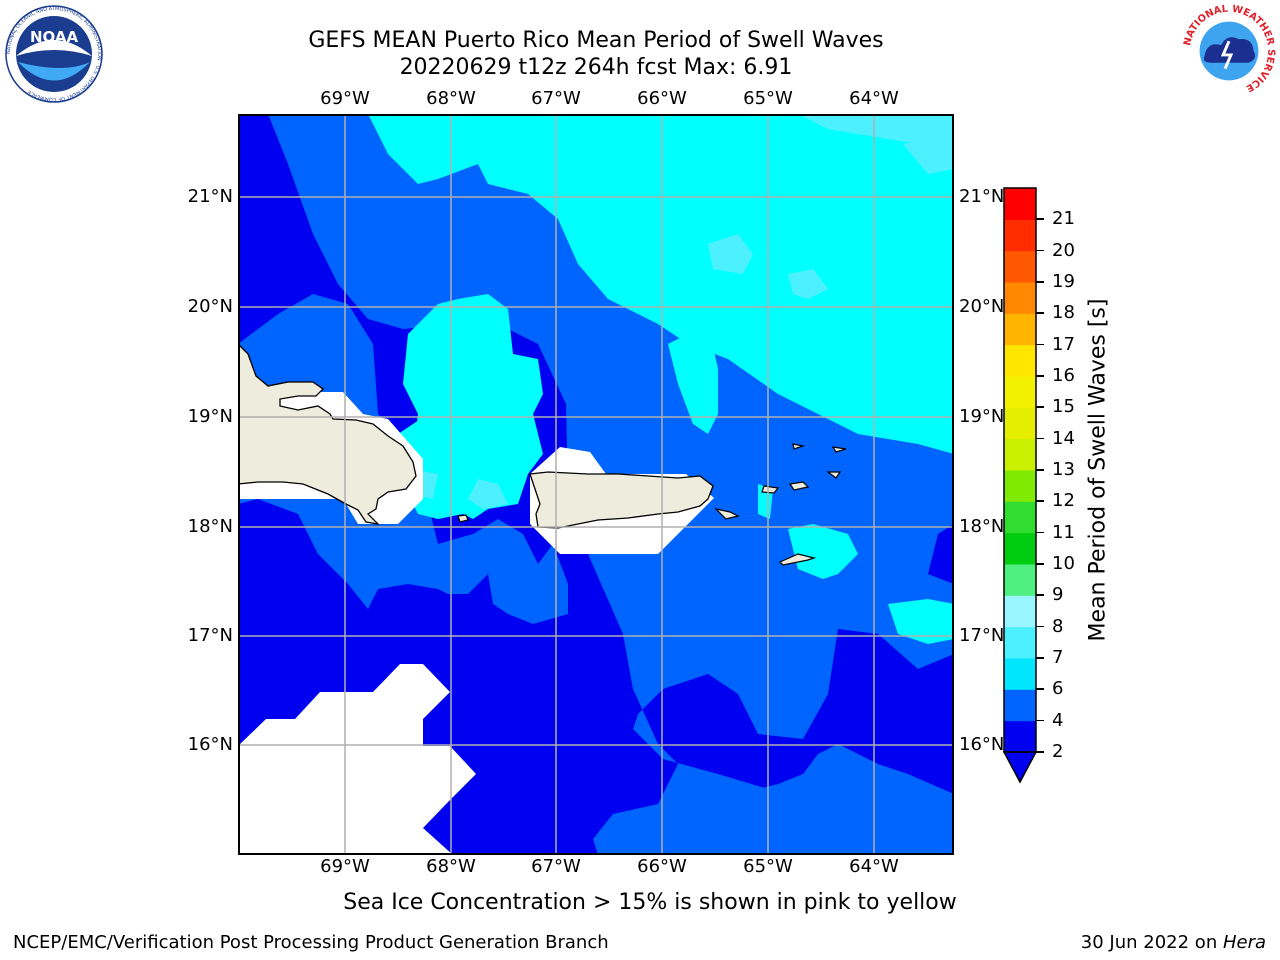 The height and width of the screenshot is (960, 1280). What do you see at coordinates (1058, 751) in the screenshot?
I see `colorbar-tick-label: 2` at bounding box center [1058, 751].